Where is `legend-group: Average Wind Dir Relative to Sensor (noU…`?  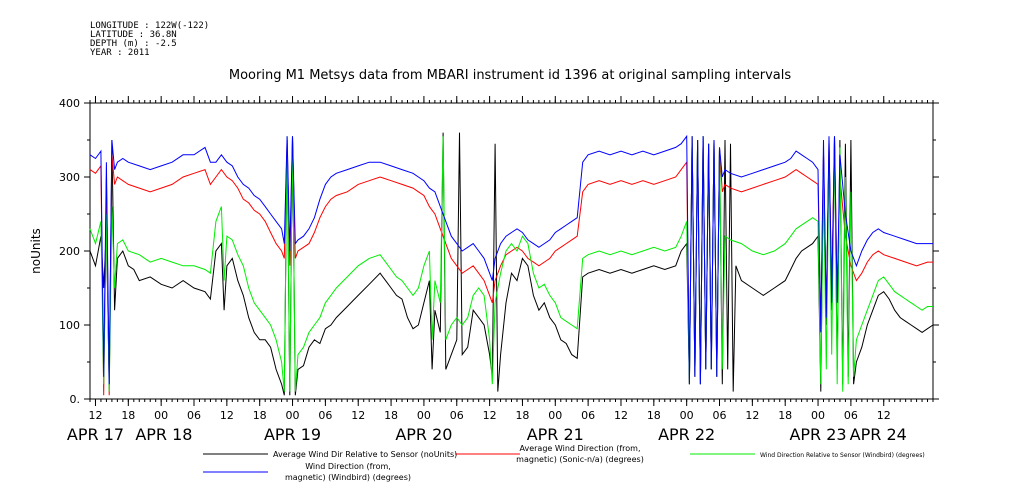 legend-group: Average Wind Dir Relative to Sensor (noU… is located at coordinates (564, 463).